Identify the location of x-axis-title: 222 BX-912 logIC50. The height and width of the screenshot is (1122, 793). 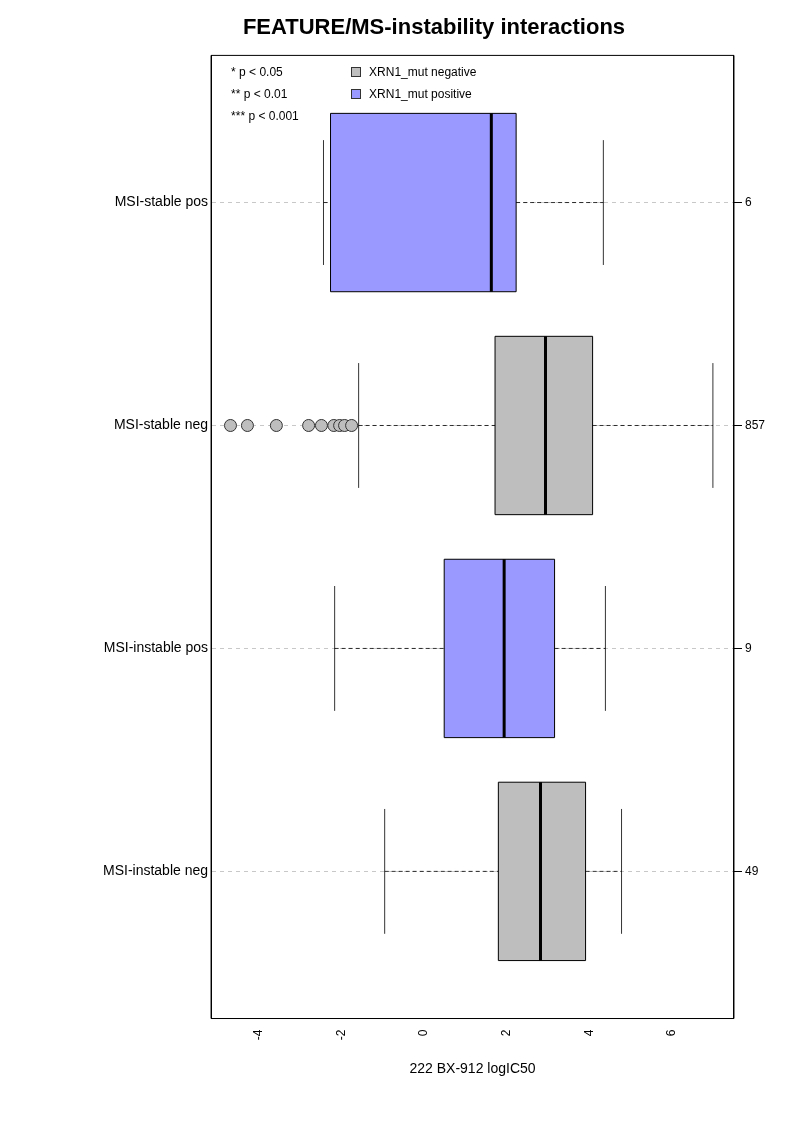
(472, 1068).